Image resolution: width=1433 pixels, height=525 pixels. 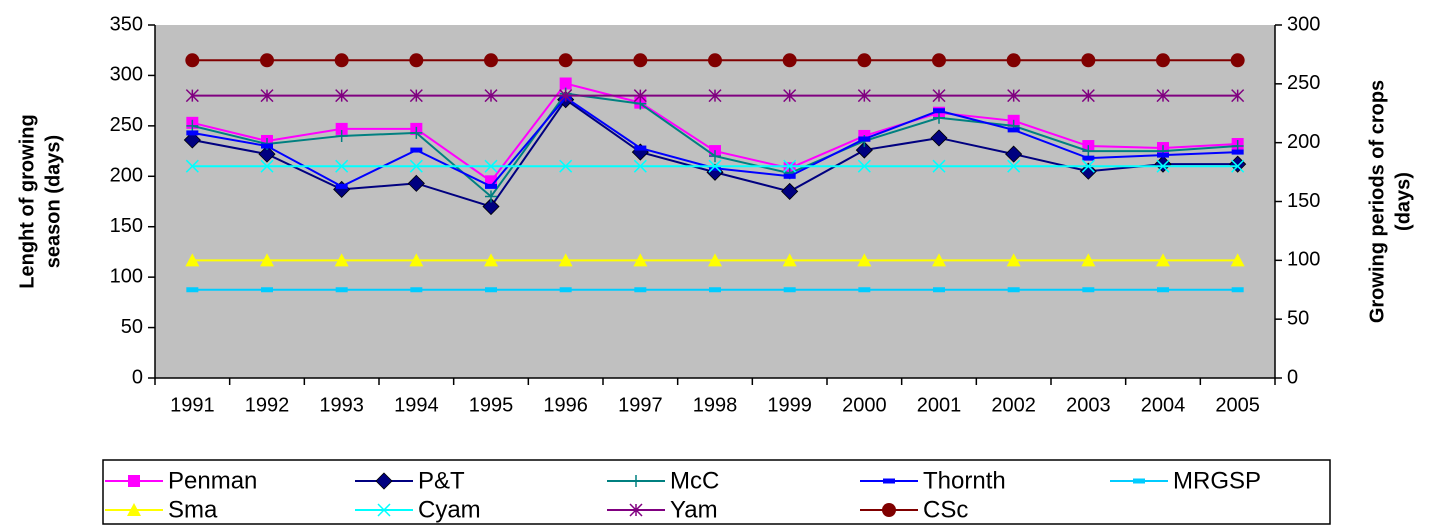 What do you see at coordinates (1303, 83) in the screenshot?
I see `y2-tick-label: 250` at bounding box center [1303, 83].